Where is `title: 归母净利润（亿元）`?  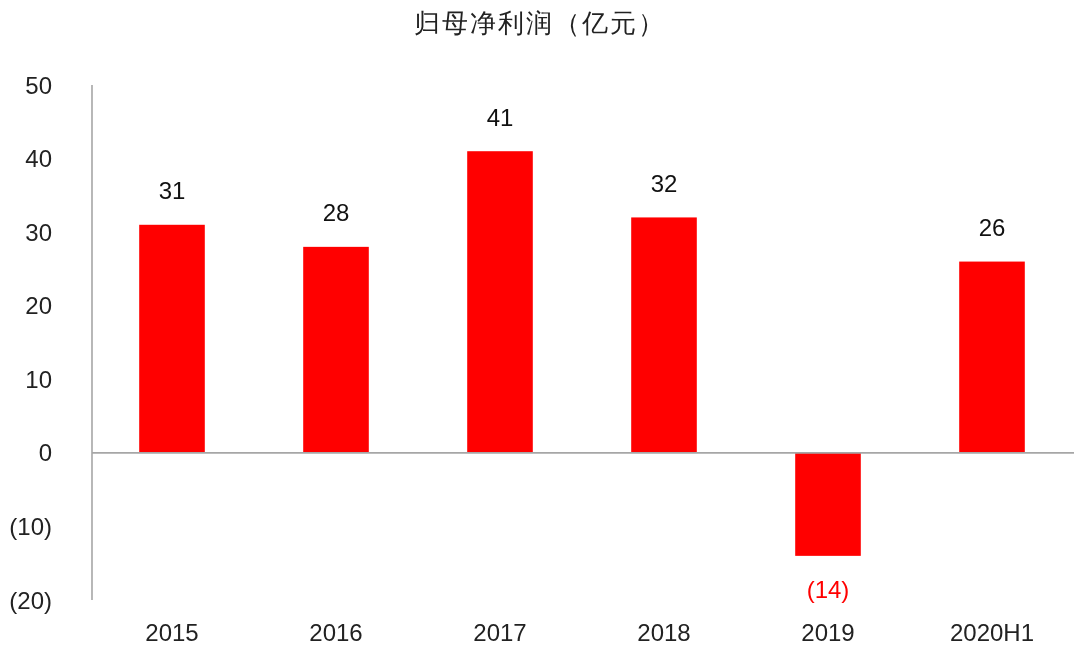 title: 归母净利润（亿元） is located at coordinates (540, 23).